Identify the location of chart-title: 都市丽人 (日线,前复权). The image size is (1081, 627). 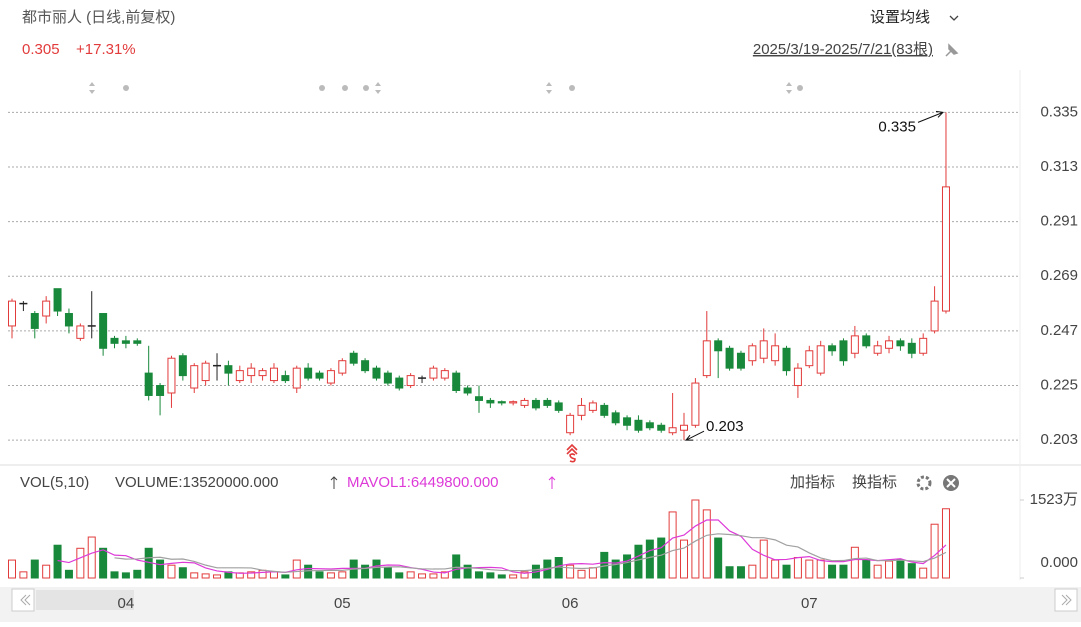
(98, 17).